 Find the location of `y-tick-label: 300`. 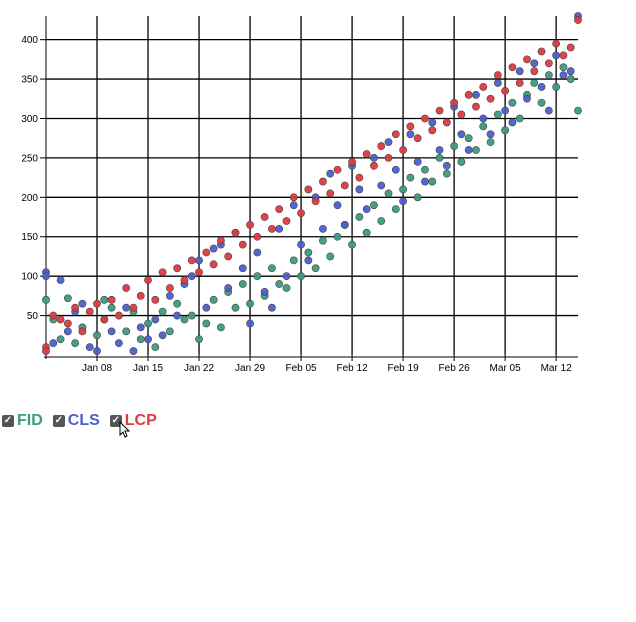

y-tick-label: 300 is located at coordinates (29, 119).